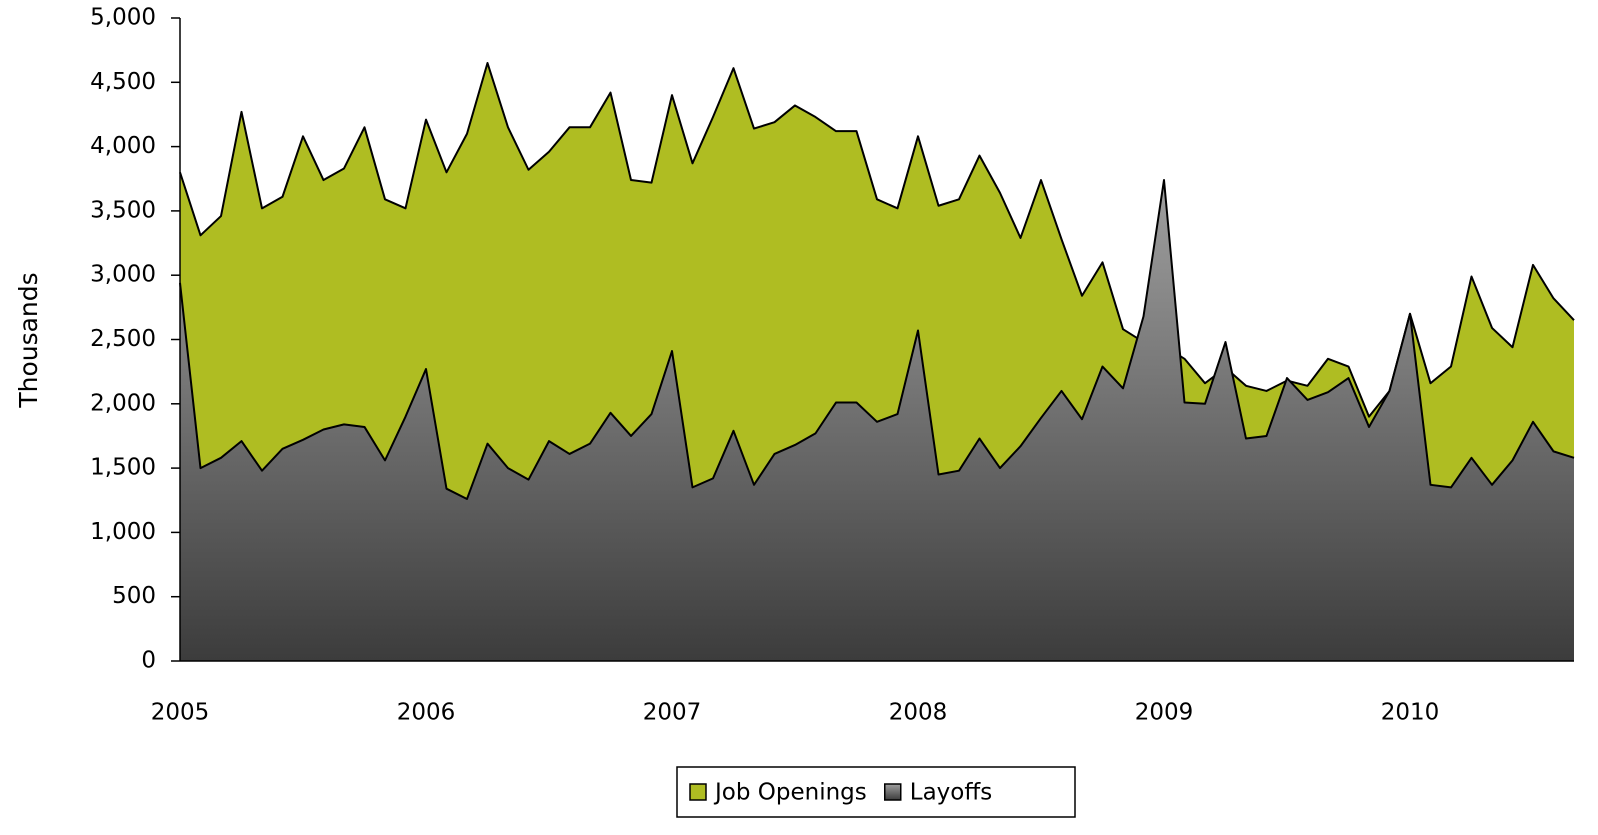  What do you see at coordinates (672, 713) in the screenshot?
I see `x-tick-label: 2007` at bounding box center [672, 713].